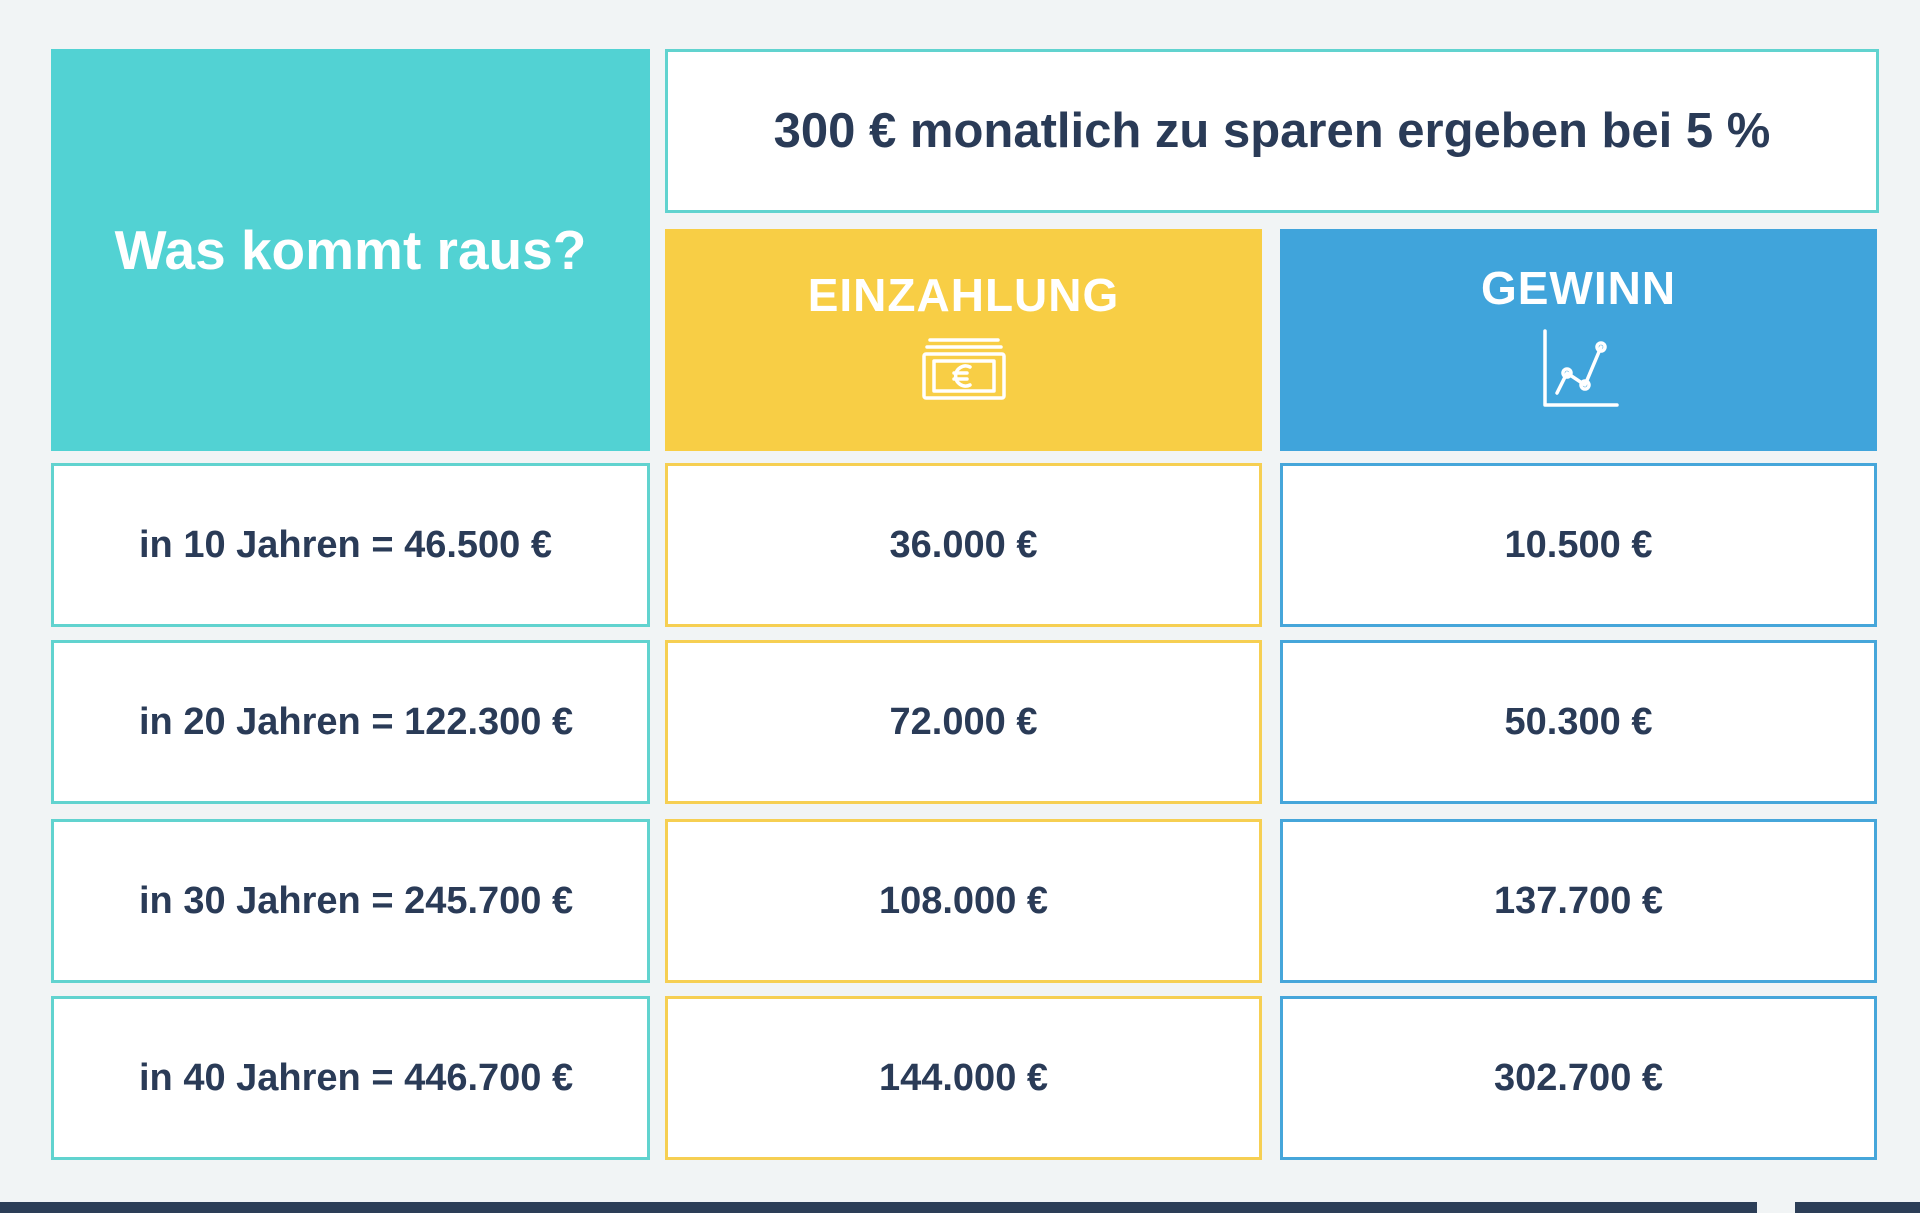 This screenshot has width=1920, height=1213. I want to click on einzahlung-value: 72.000 €, so click(963, 722).